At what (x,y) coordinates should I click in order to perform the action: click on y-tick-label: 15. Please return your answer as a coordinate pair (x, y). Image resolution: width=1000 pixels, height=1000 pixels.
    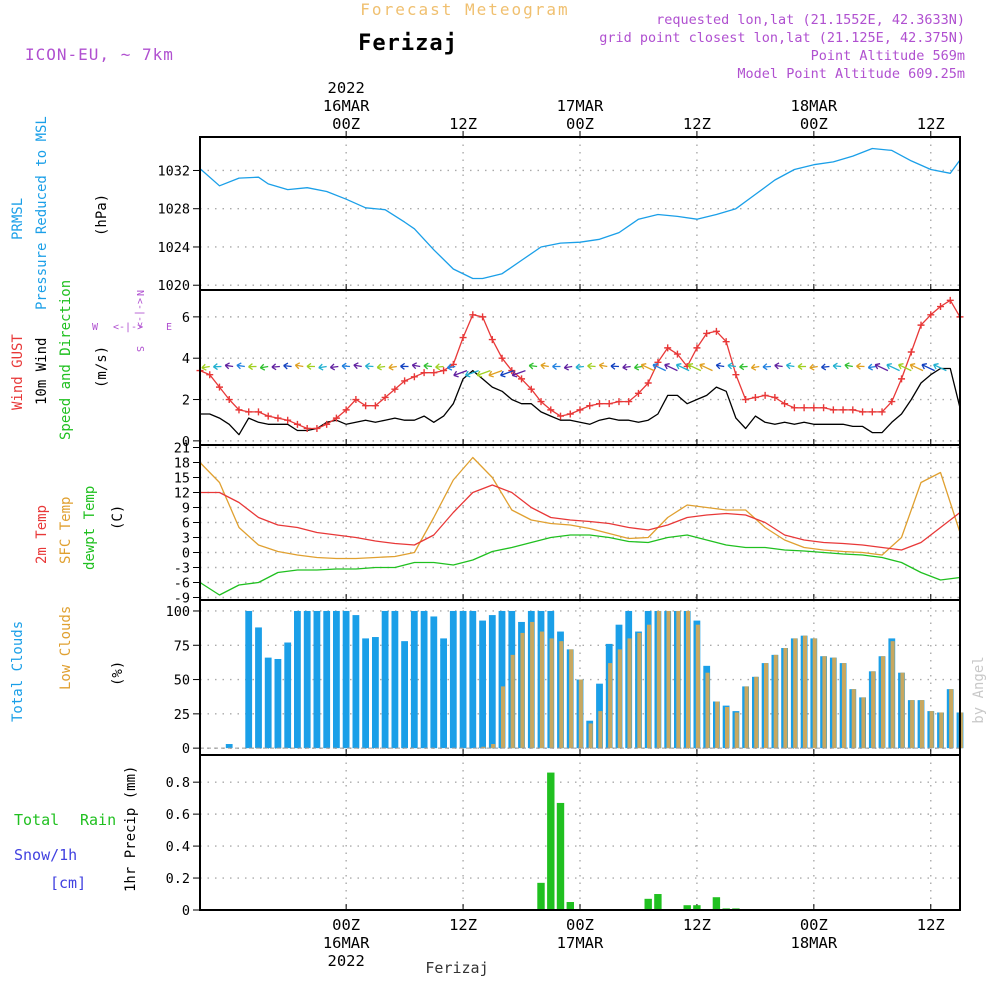
    Looking at the image, I should click on (182, 479).